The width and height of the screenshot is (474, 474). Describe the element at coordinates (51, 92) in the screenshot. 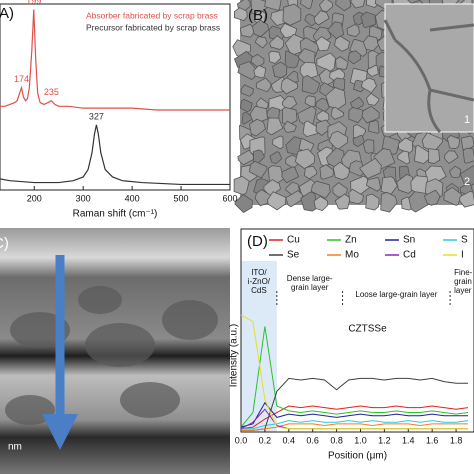

I see `peak-label: 235` at that location.